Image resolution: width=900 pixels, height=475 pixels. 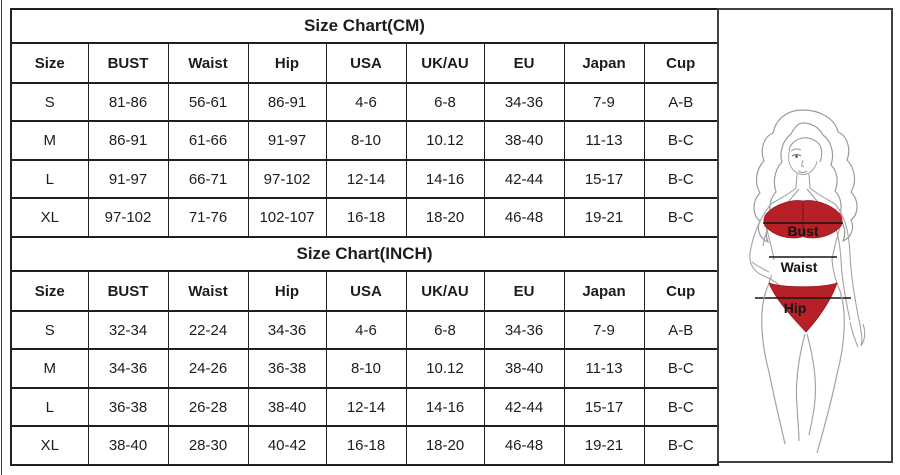 I want to click on table-row: M 86-91 61-66 91-97 8-10 10.12 38-40 11-13 B-C, so click(x=364, y=140).